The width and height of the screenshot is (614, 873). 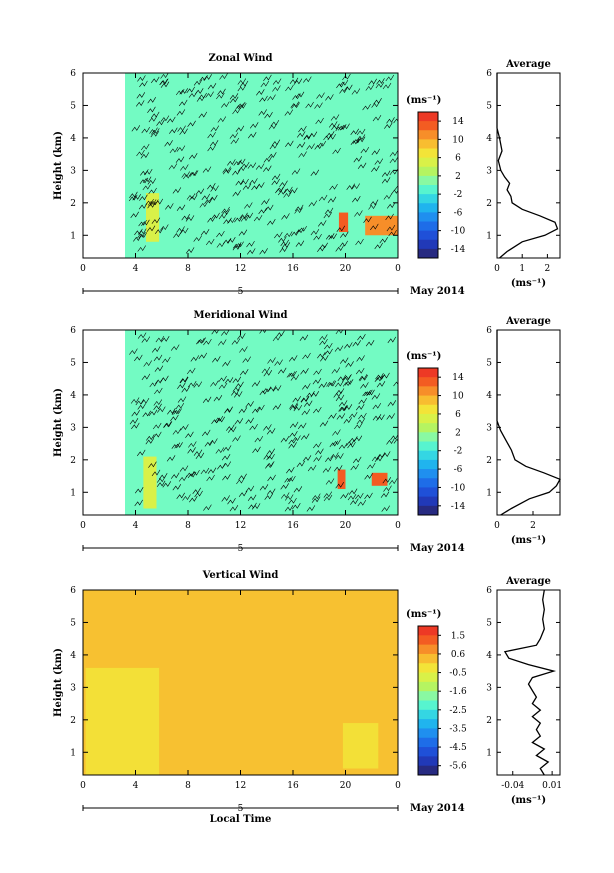 What do you see at coordinates (293, 786) in the screenshot?
I see `x-tick-label: 16` at bounding box center [293, 786].